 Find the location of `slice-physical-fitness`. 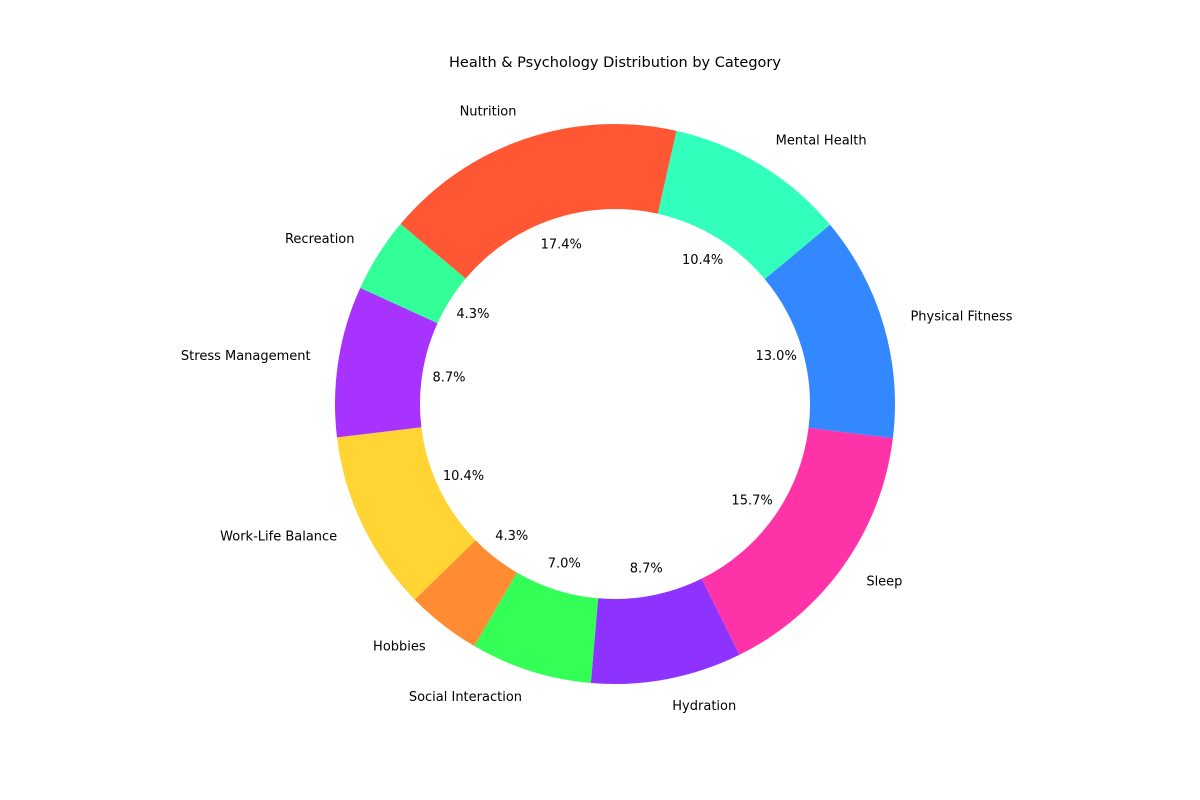

slice-physical-fitness is located at coordinates (829, 331).